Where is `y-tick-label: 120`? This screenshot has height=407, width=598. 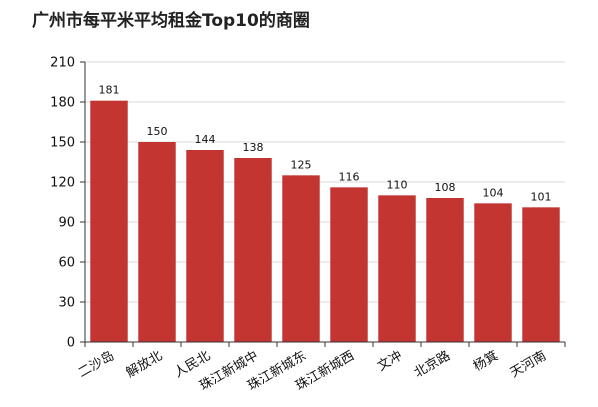
y-tick-label: 120 is located at coordinates (62, 183).